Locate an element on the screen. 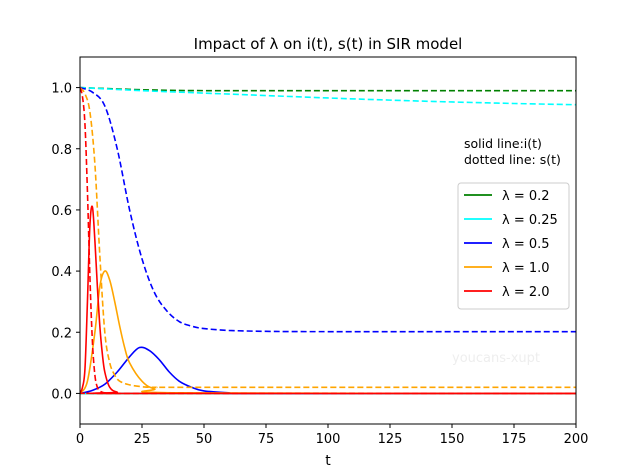 The image size is (640, 476). legend-entry: λ = 0.25 is located at coordinates (530, 220).